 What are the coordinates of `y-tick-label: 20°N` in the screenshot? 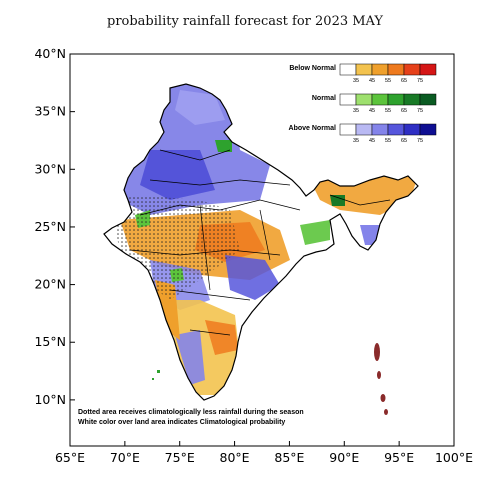 It's located at (50, 284).